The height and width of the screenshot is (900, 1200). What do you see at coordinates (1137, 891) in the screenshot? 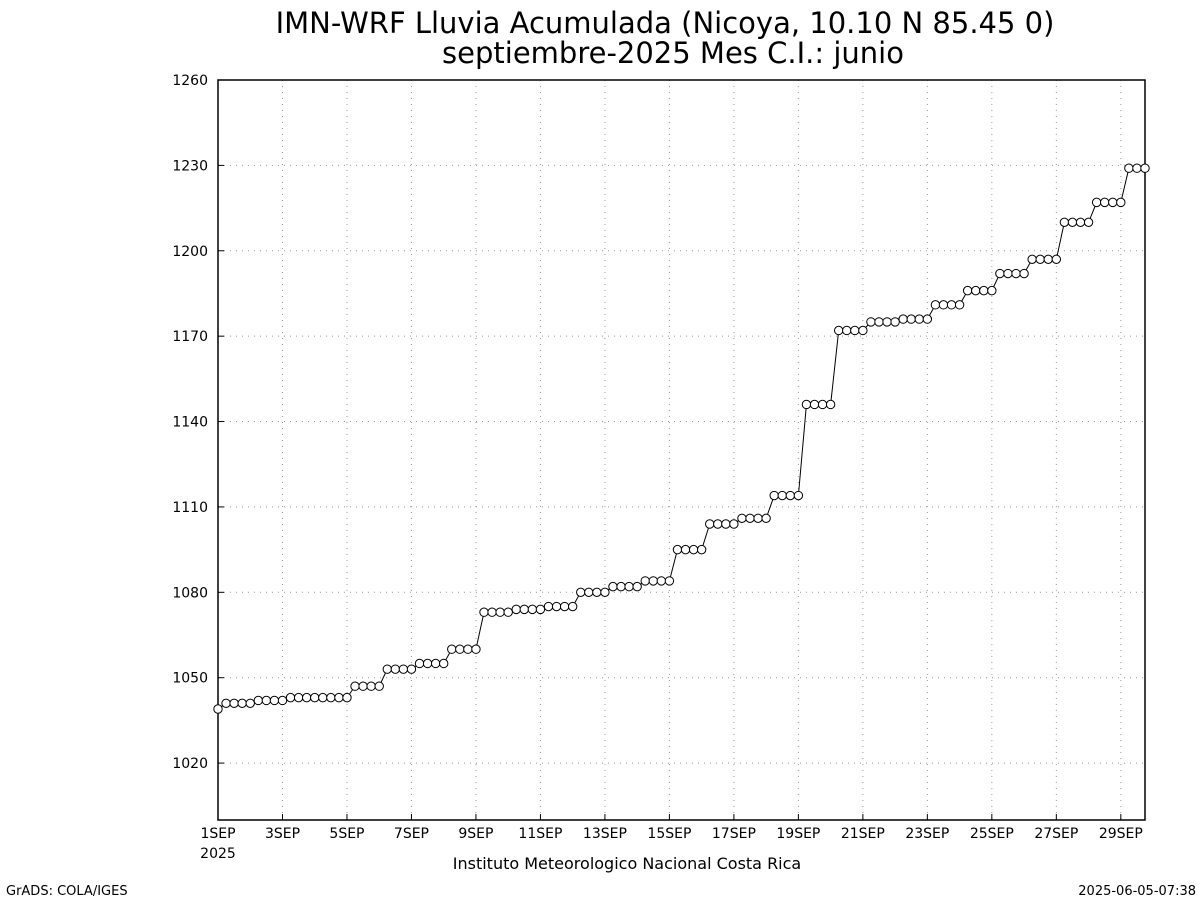
I see `timestamp: 2025-06-05-07:38` at bounding box center [1137, 891].